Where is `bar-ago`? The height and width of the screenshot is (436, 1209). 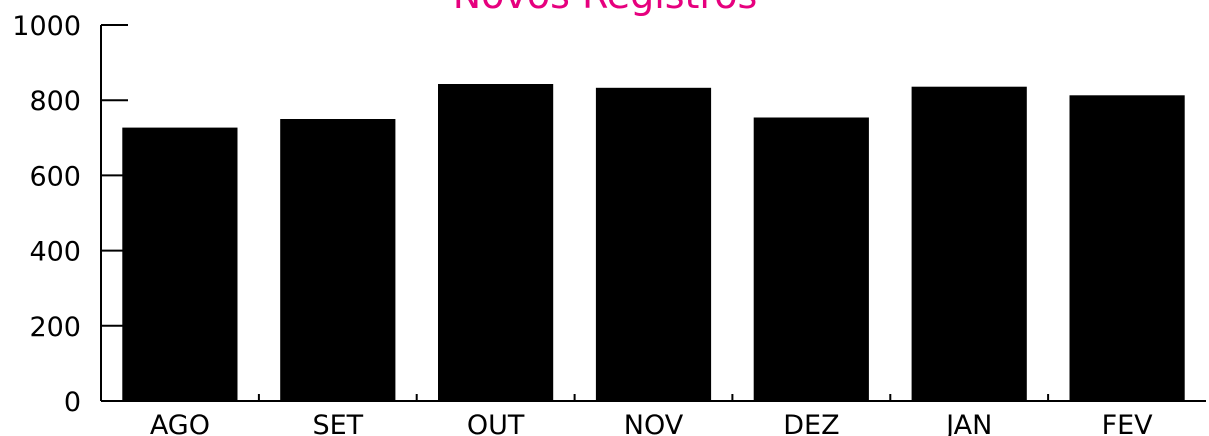 bar-ago is located at coordinates (180, 264).